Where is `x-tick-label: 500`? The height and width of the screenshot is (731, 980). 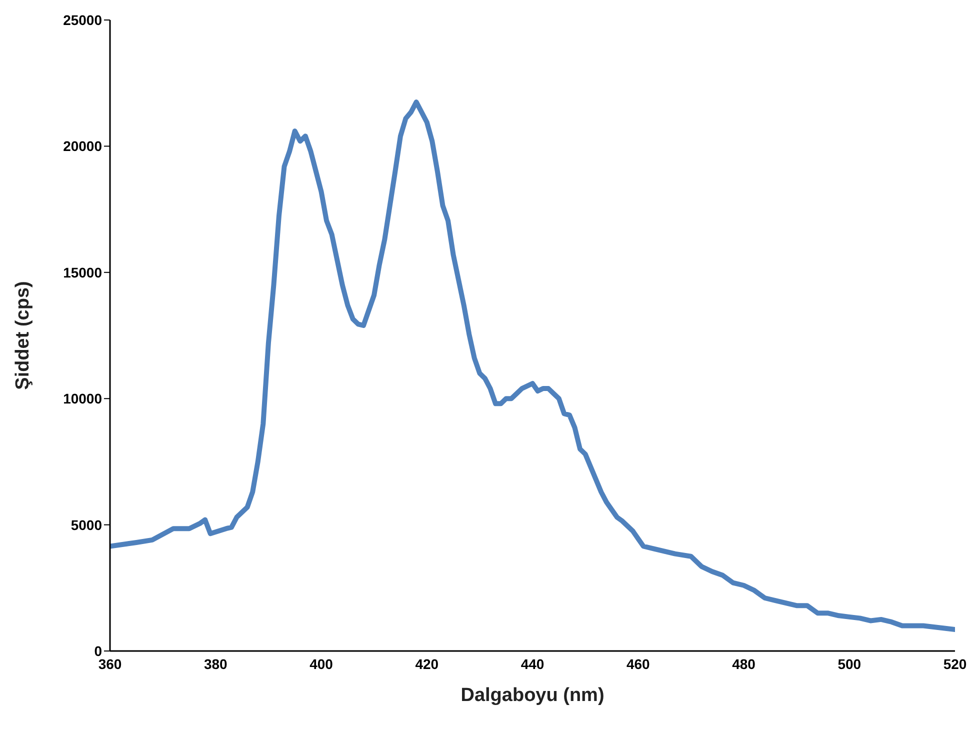
x-tick-label: 500 is located at coordinates (850, 664).